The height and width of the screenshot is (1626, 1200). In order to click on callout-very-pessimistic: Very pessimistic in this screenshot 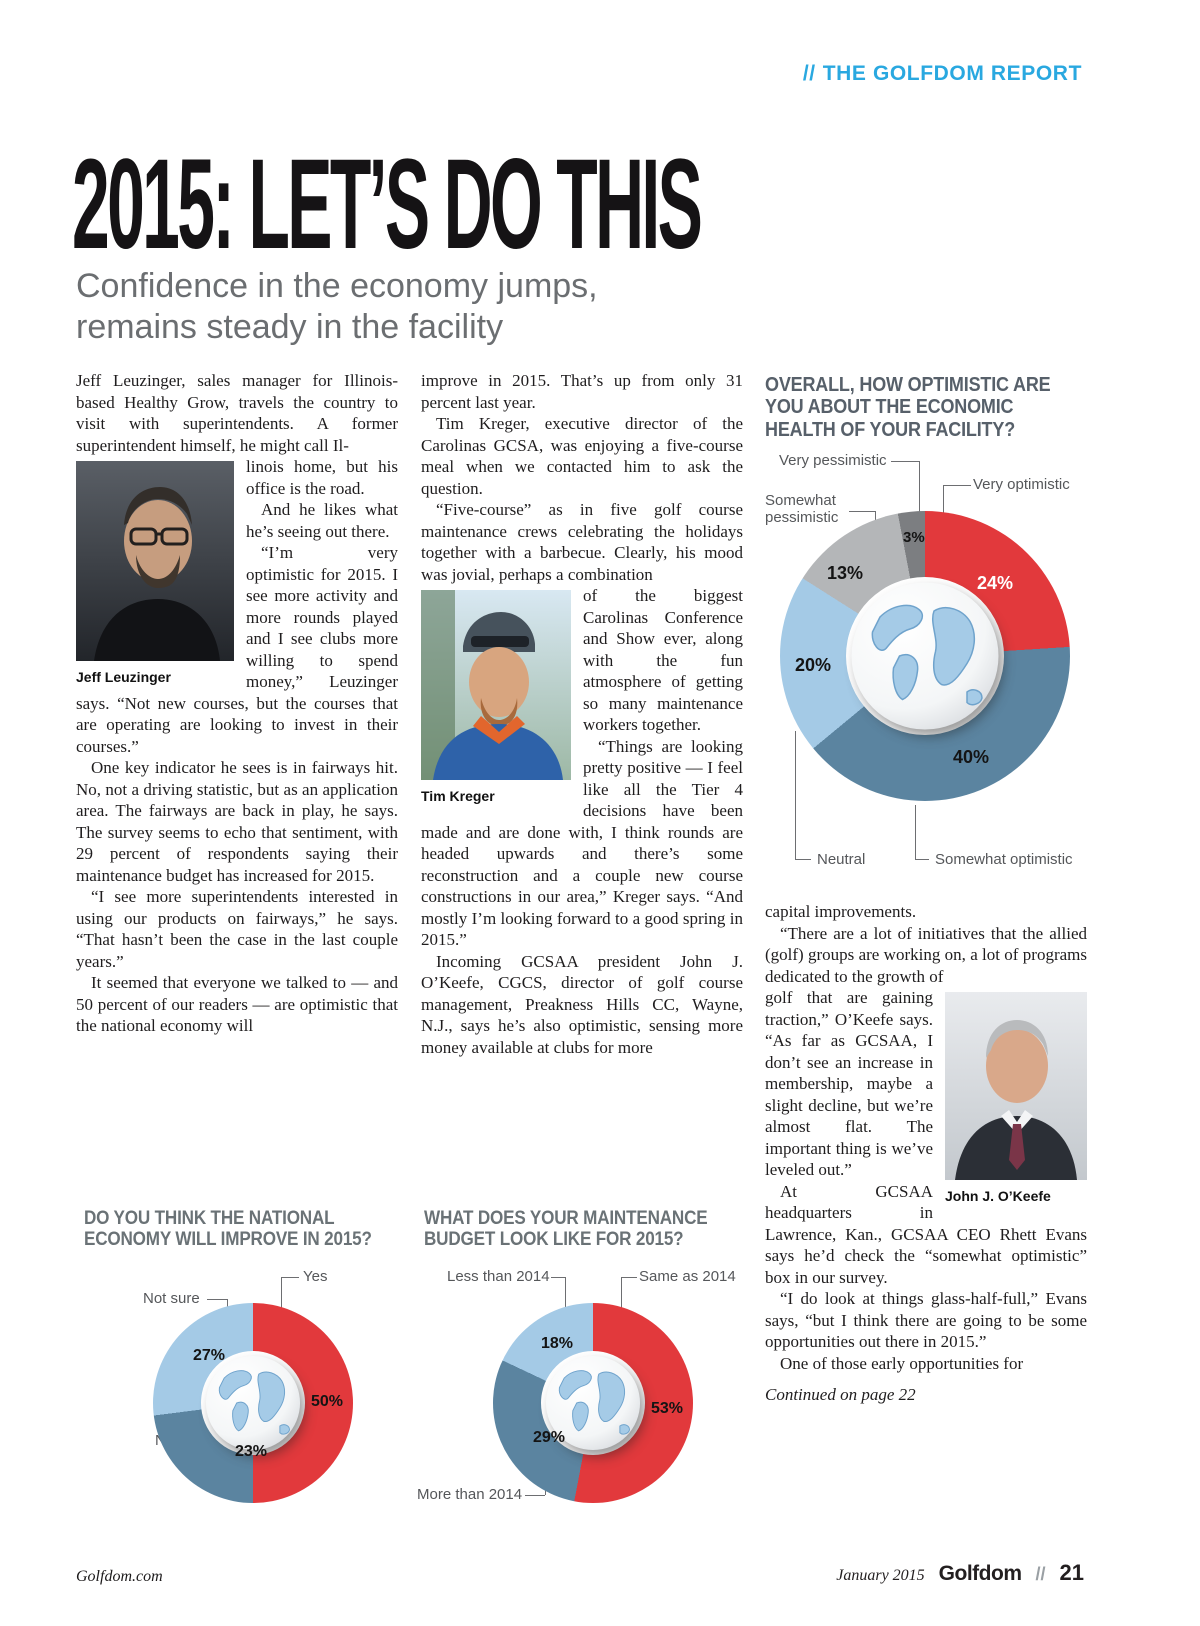, I will do `click(833, 461)`.